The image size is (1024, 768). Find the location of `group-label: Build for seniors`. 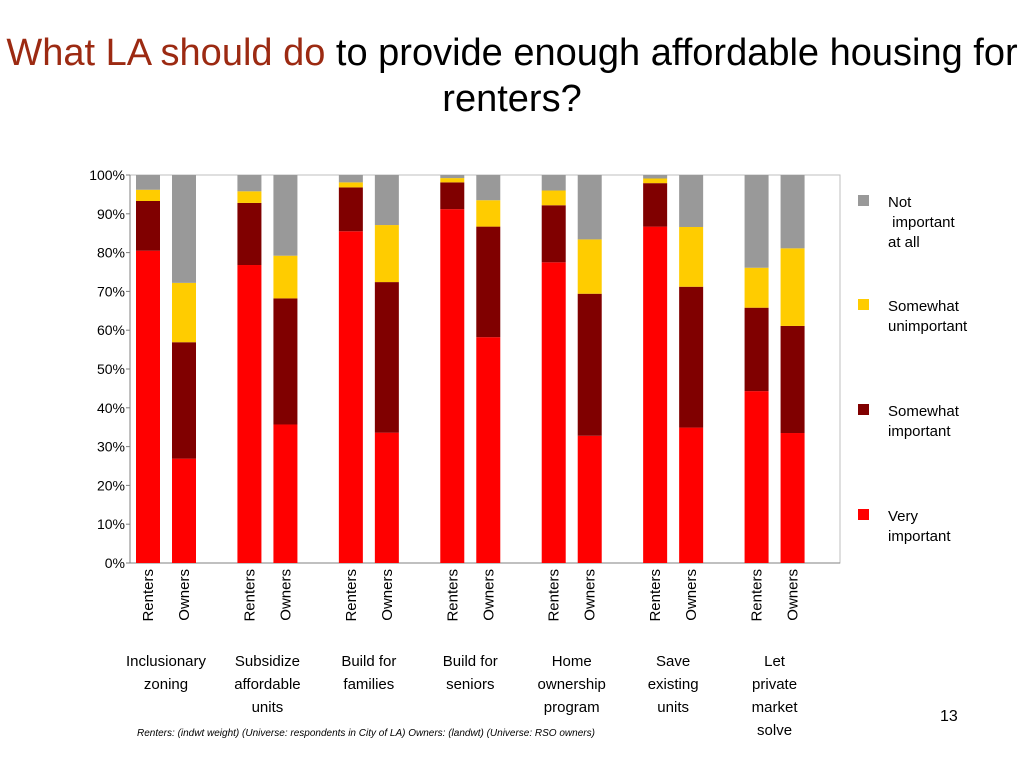

group-label: Build for seniors is located at coordinates (470, 673).